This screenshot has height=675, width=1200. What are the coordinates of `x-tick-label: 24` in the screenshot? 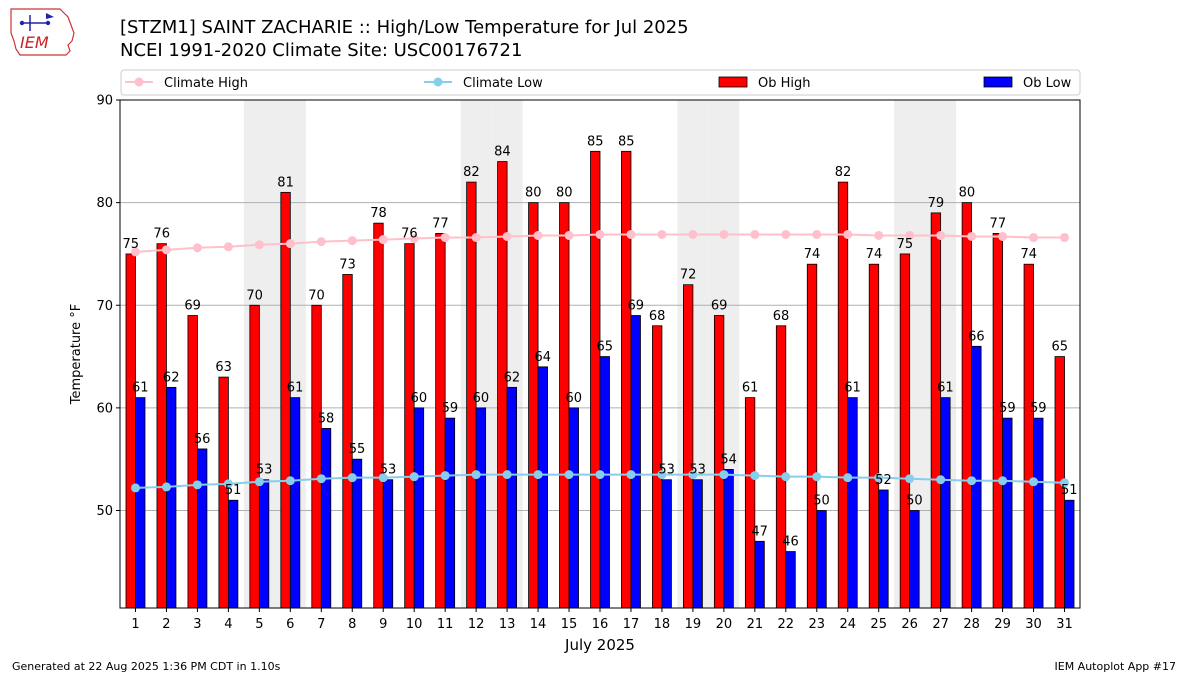 It's located at (847, 624).